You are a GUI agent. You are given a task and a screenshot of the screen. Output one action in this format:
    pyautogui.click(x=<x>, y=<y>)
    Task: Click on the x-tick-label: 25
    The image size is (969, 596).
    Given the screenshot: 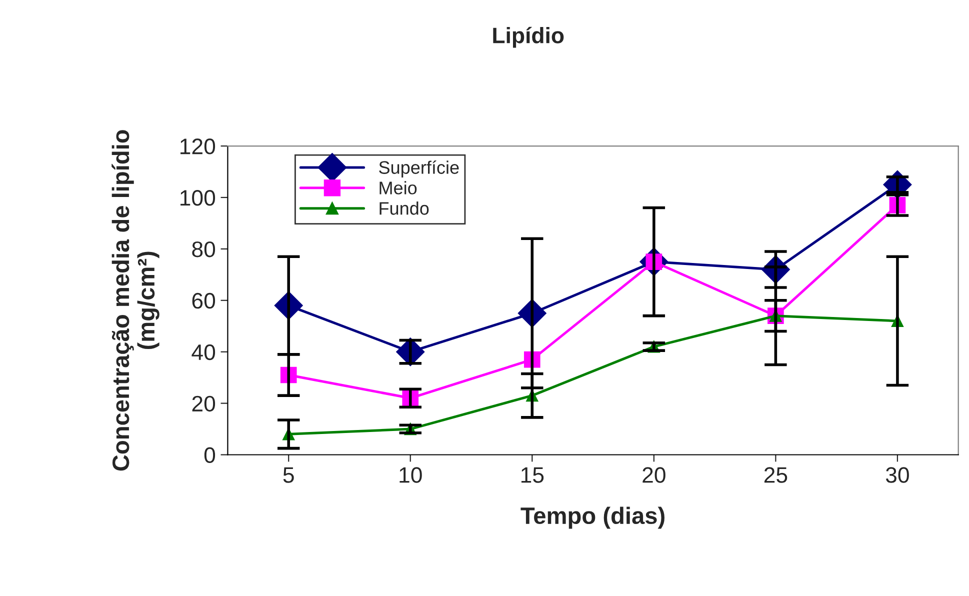 What is the action you would take?
    pyautogui.click(x=776, y=475)
    